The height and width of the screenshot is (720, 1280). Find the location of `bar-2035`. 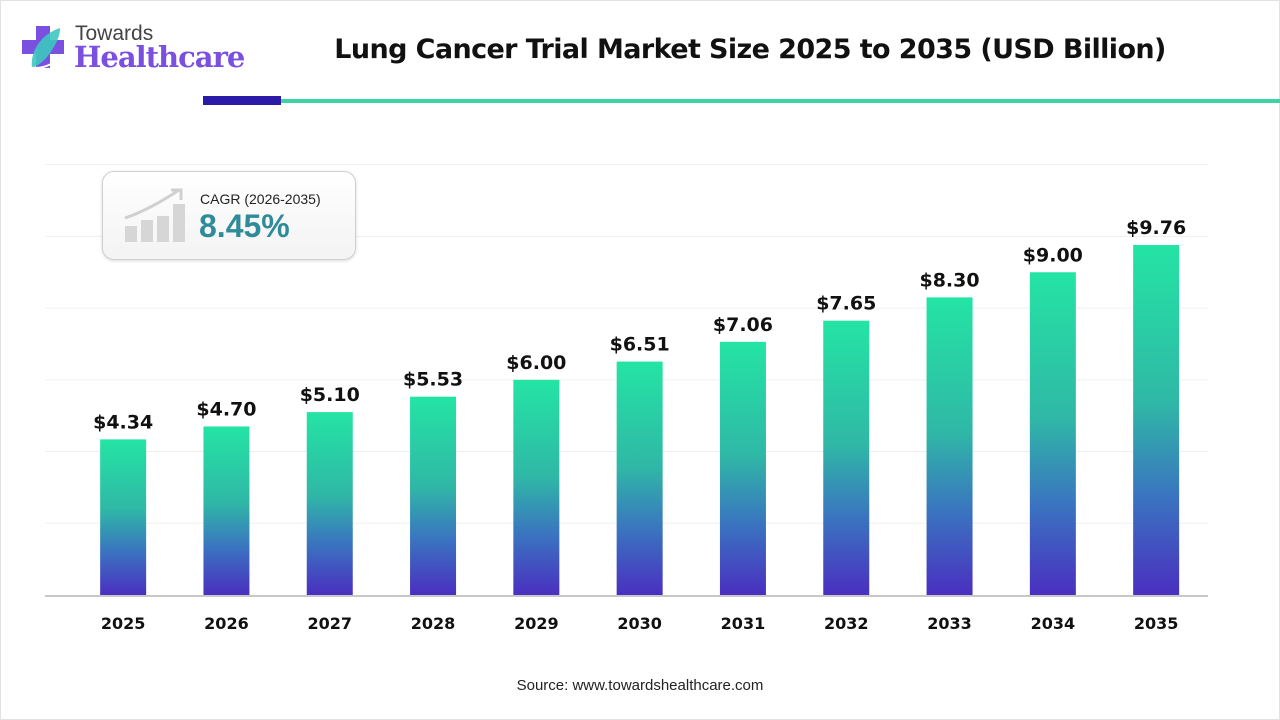

bar-2035 is located at coordinates (1156, 420).